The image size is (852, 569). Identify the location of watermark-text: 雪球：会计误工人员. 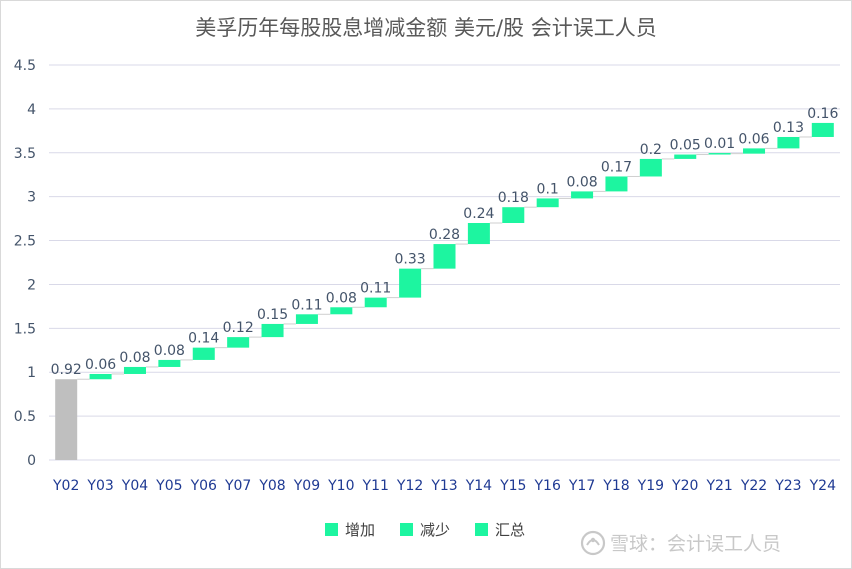
(695, 544).